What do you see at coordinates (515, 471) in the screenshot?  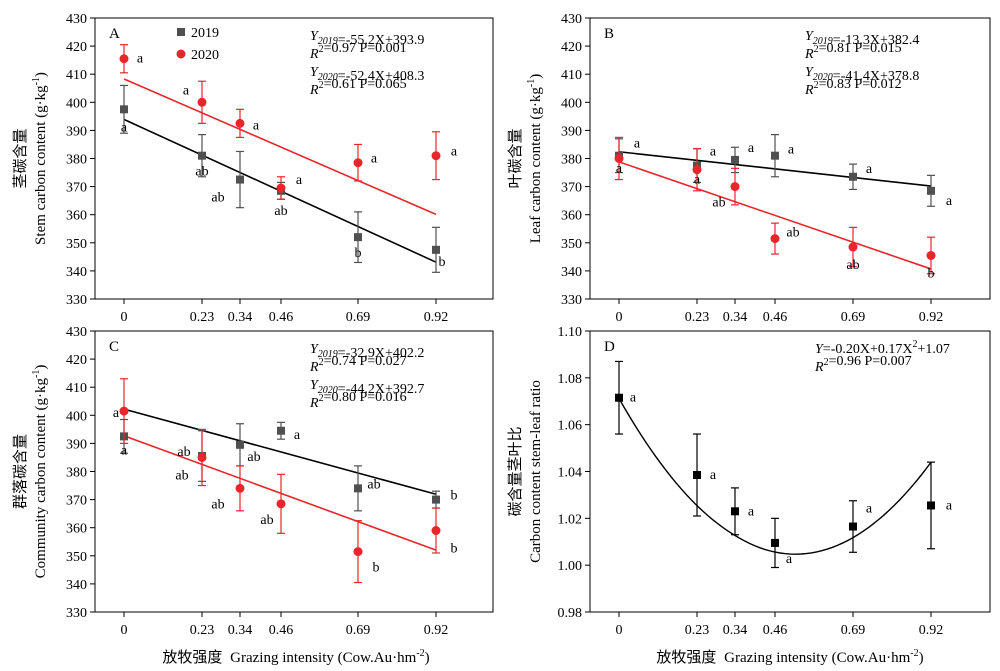 I see `y-axis-title-cn: 碳含量茎叶比` at bounding box center [515, 471].